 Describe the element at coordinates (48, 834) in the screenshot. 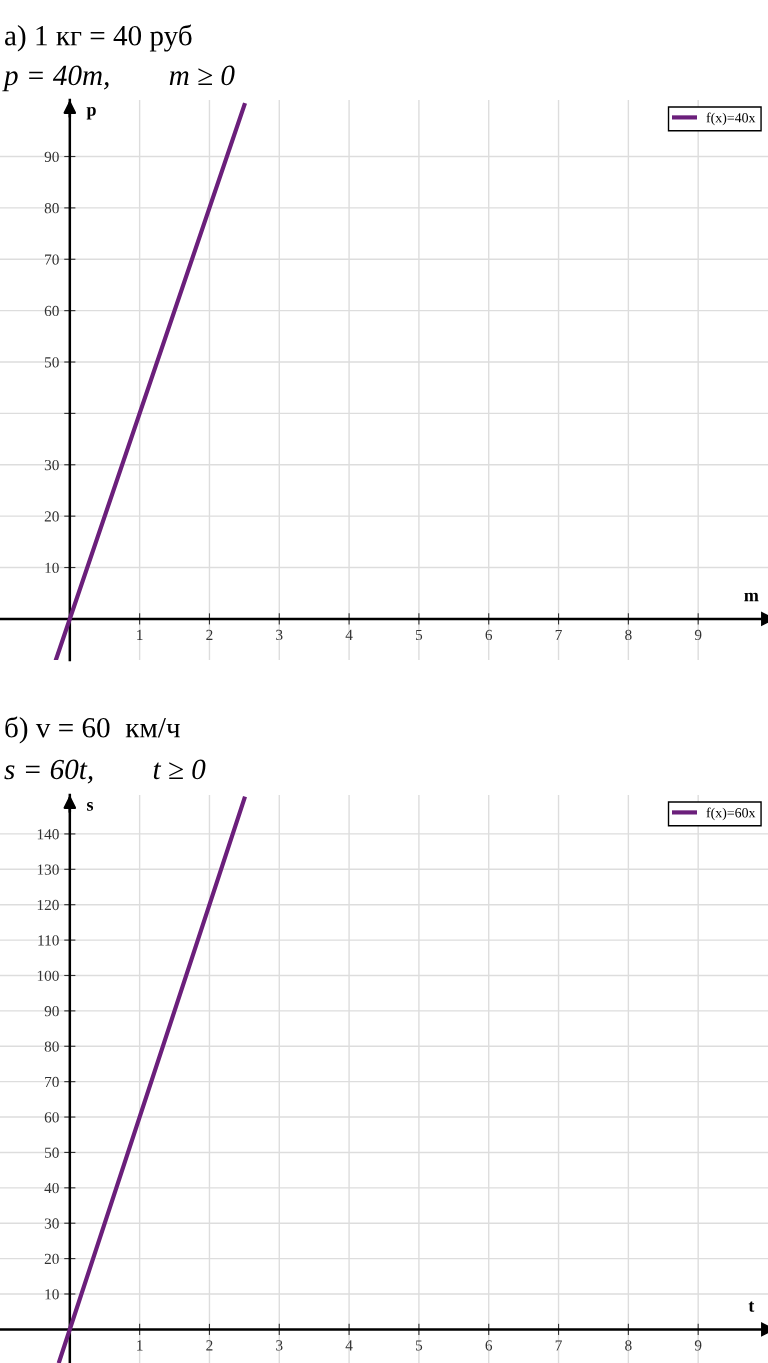

I see `y-tick-label: 140` at that location.